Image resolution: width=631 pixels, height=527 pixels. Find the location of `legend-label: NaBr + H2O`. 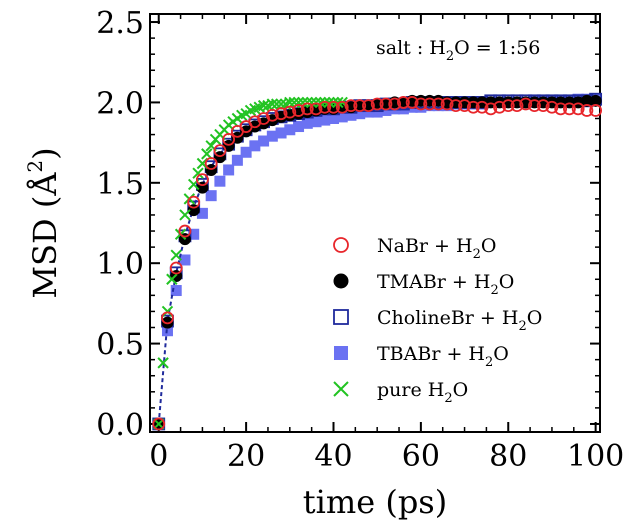

legend-label: NaBr + H2O is located at coordinates (436, 248).